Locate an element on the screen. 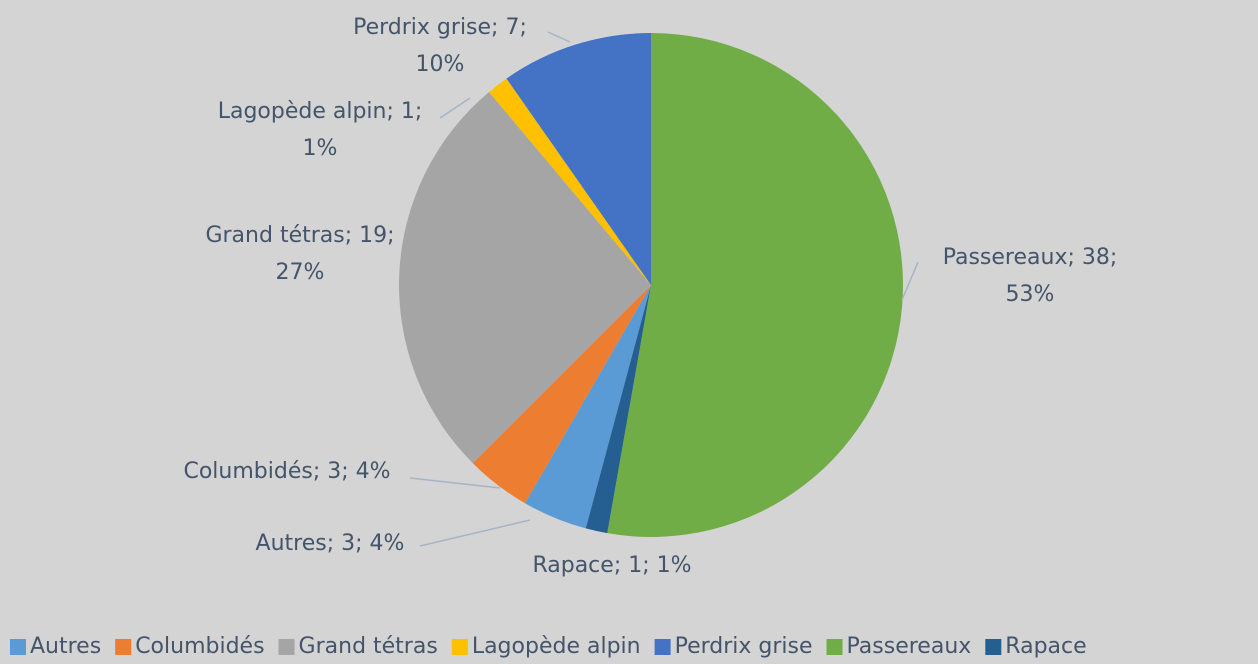 This screenshot has width=1258, height=664. legend-label: Rapace is located at coordinates (1045, 646).